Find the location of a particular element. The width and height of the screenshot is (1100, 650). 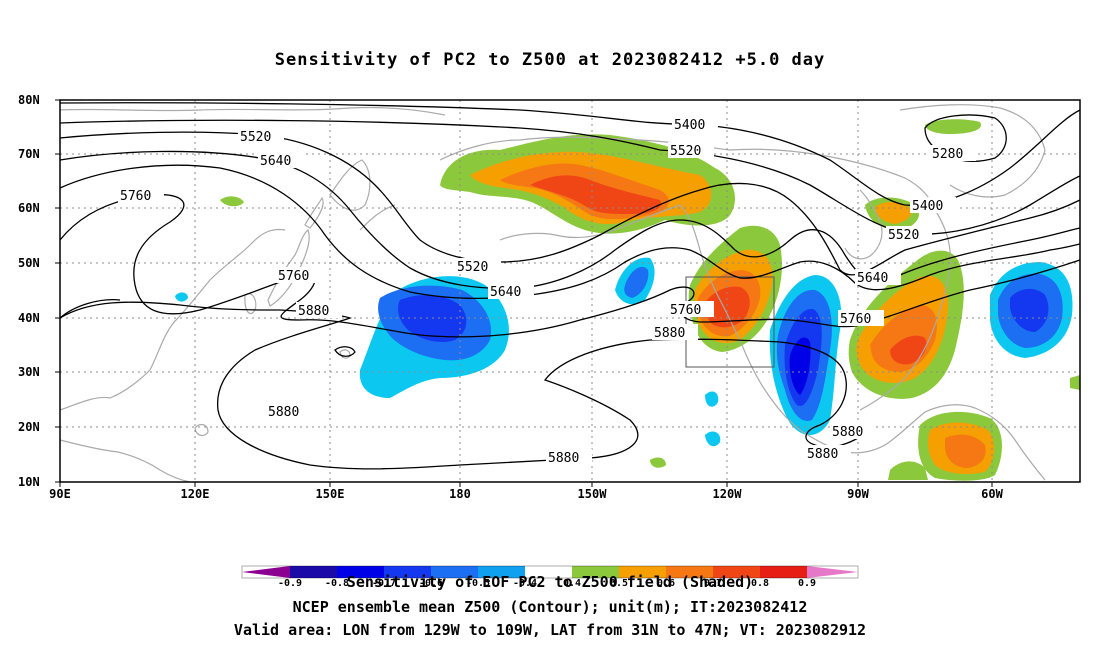

lat-label: 80N is located at coordinates (29, 100).